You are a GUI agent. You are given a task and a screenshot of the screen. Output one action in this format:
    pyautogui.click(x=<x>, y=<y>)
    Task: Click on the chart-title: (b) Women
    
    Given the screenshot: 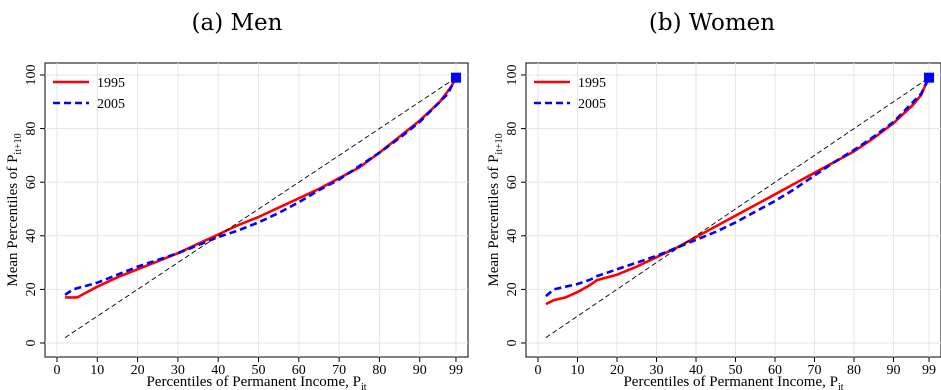 What is the action you would take?
    pyautogui.click(x=712, y=23)
    